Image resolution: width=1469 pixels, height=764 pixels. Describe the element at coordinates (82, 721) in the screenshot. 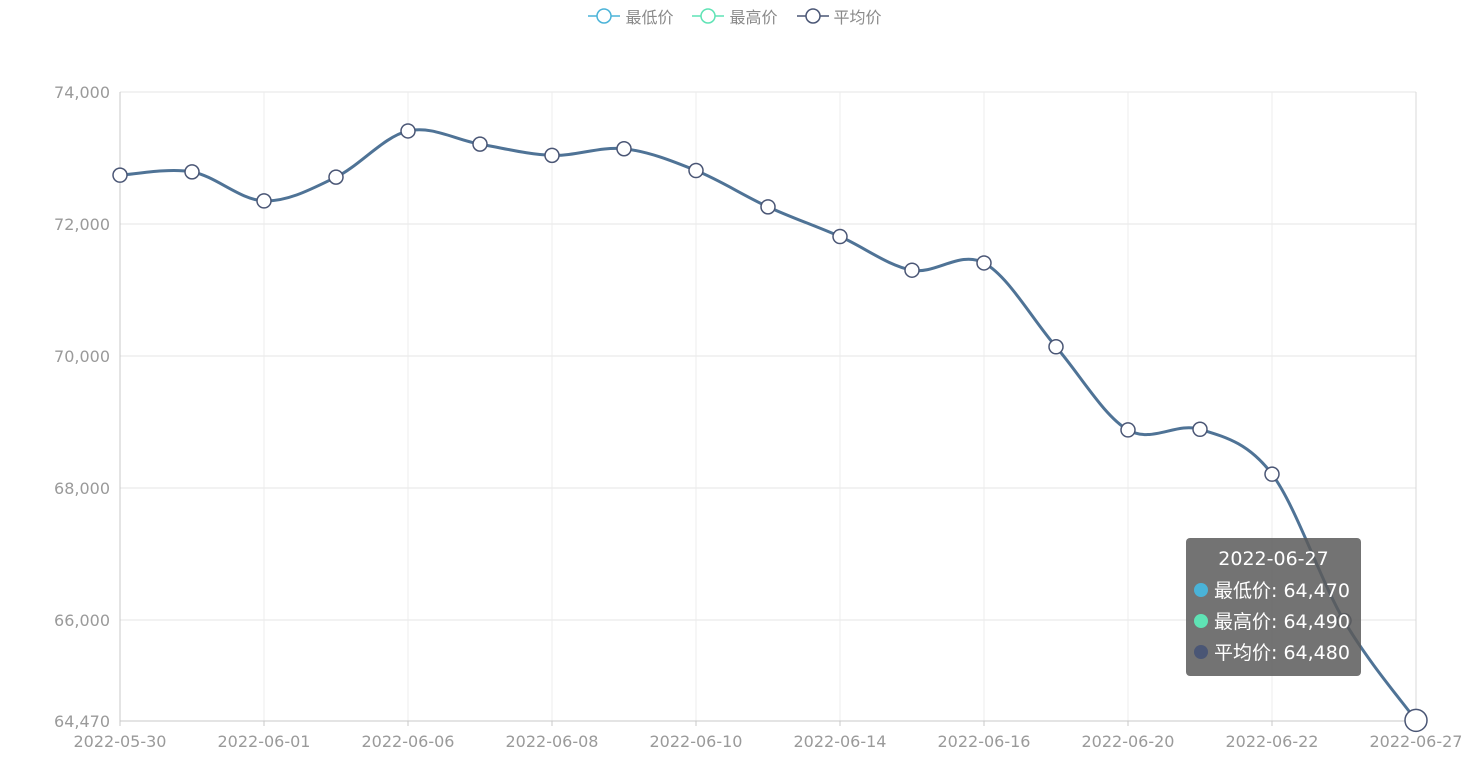

I see `y-tick-label: 64,470` at that location.